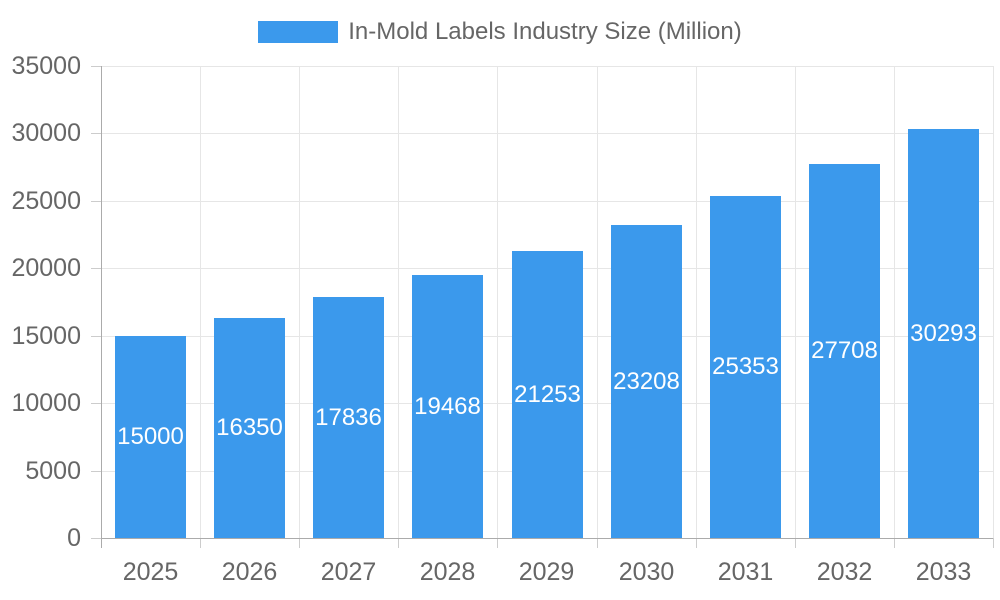 Image resolution: width=1000 pixels, height=600 pixels. Describe the element at coordinates (546, 572) in the screenshot. I see `x-axis-label: 2029` at that location.